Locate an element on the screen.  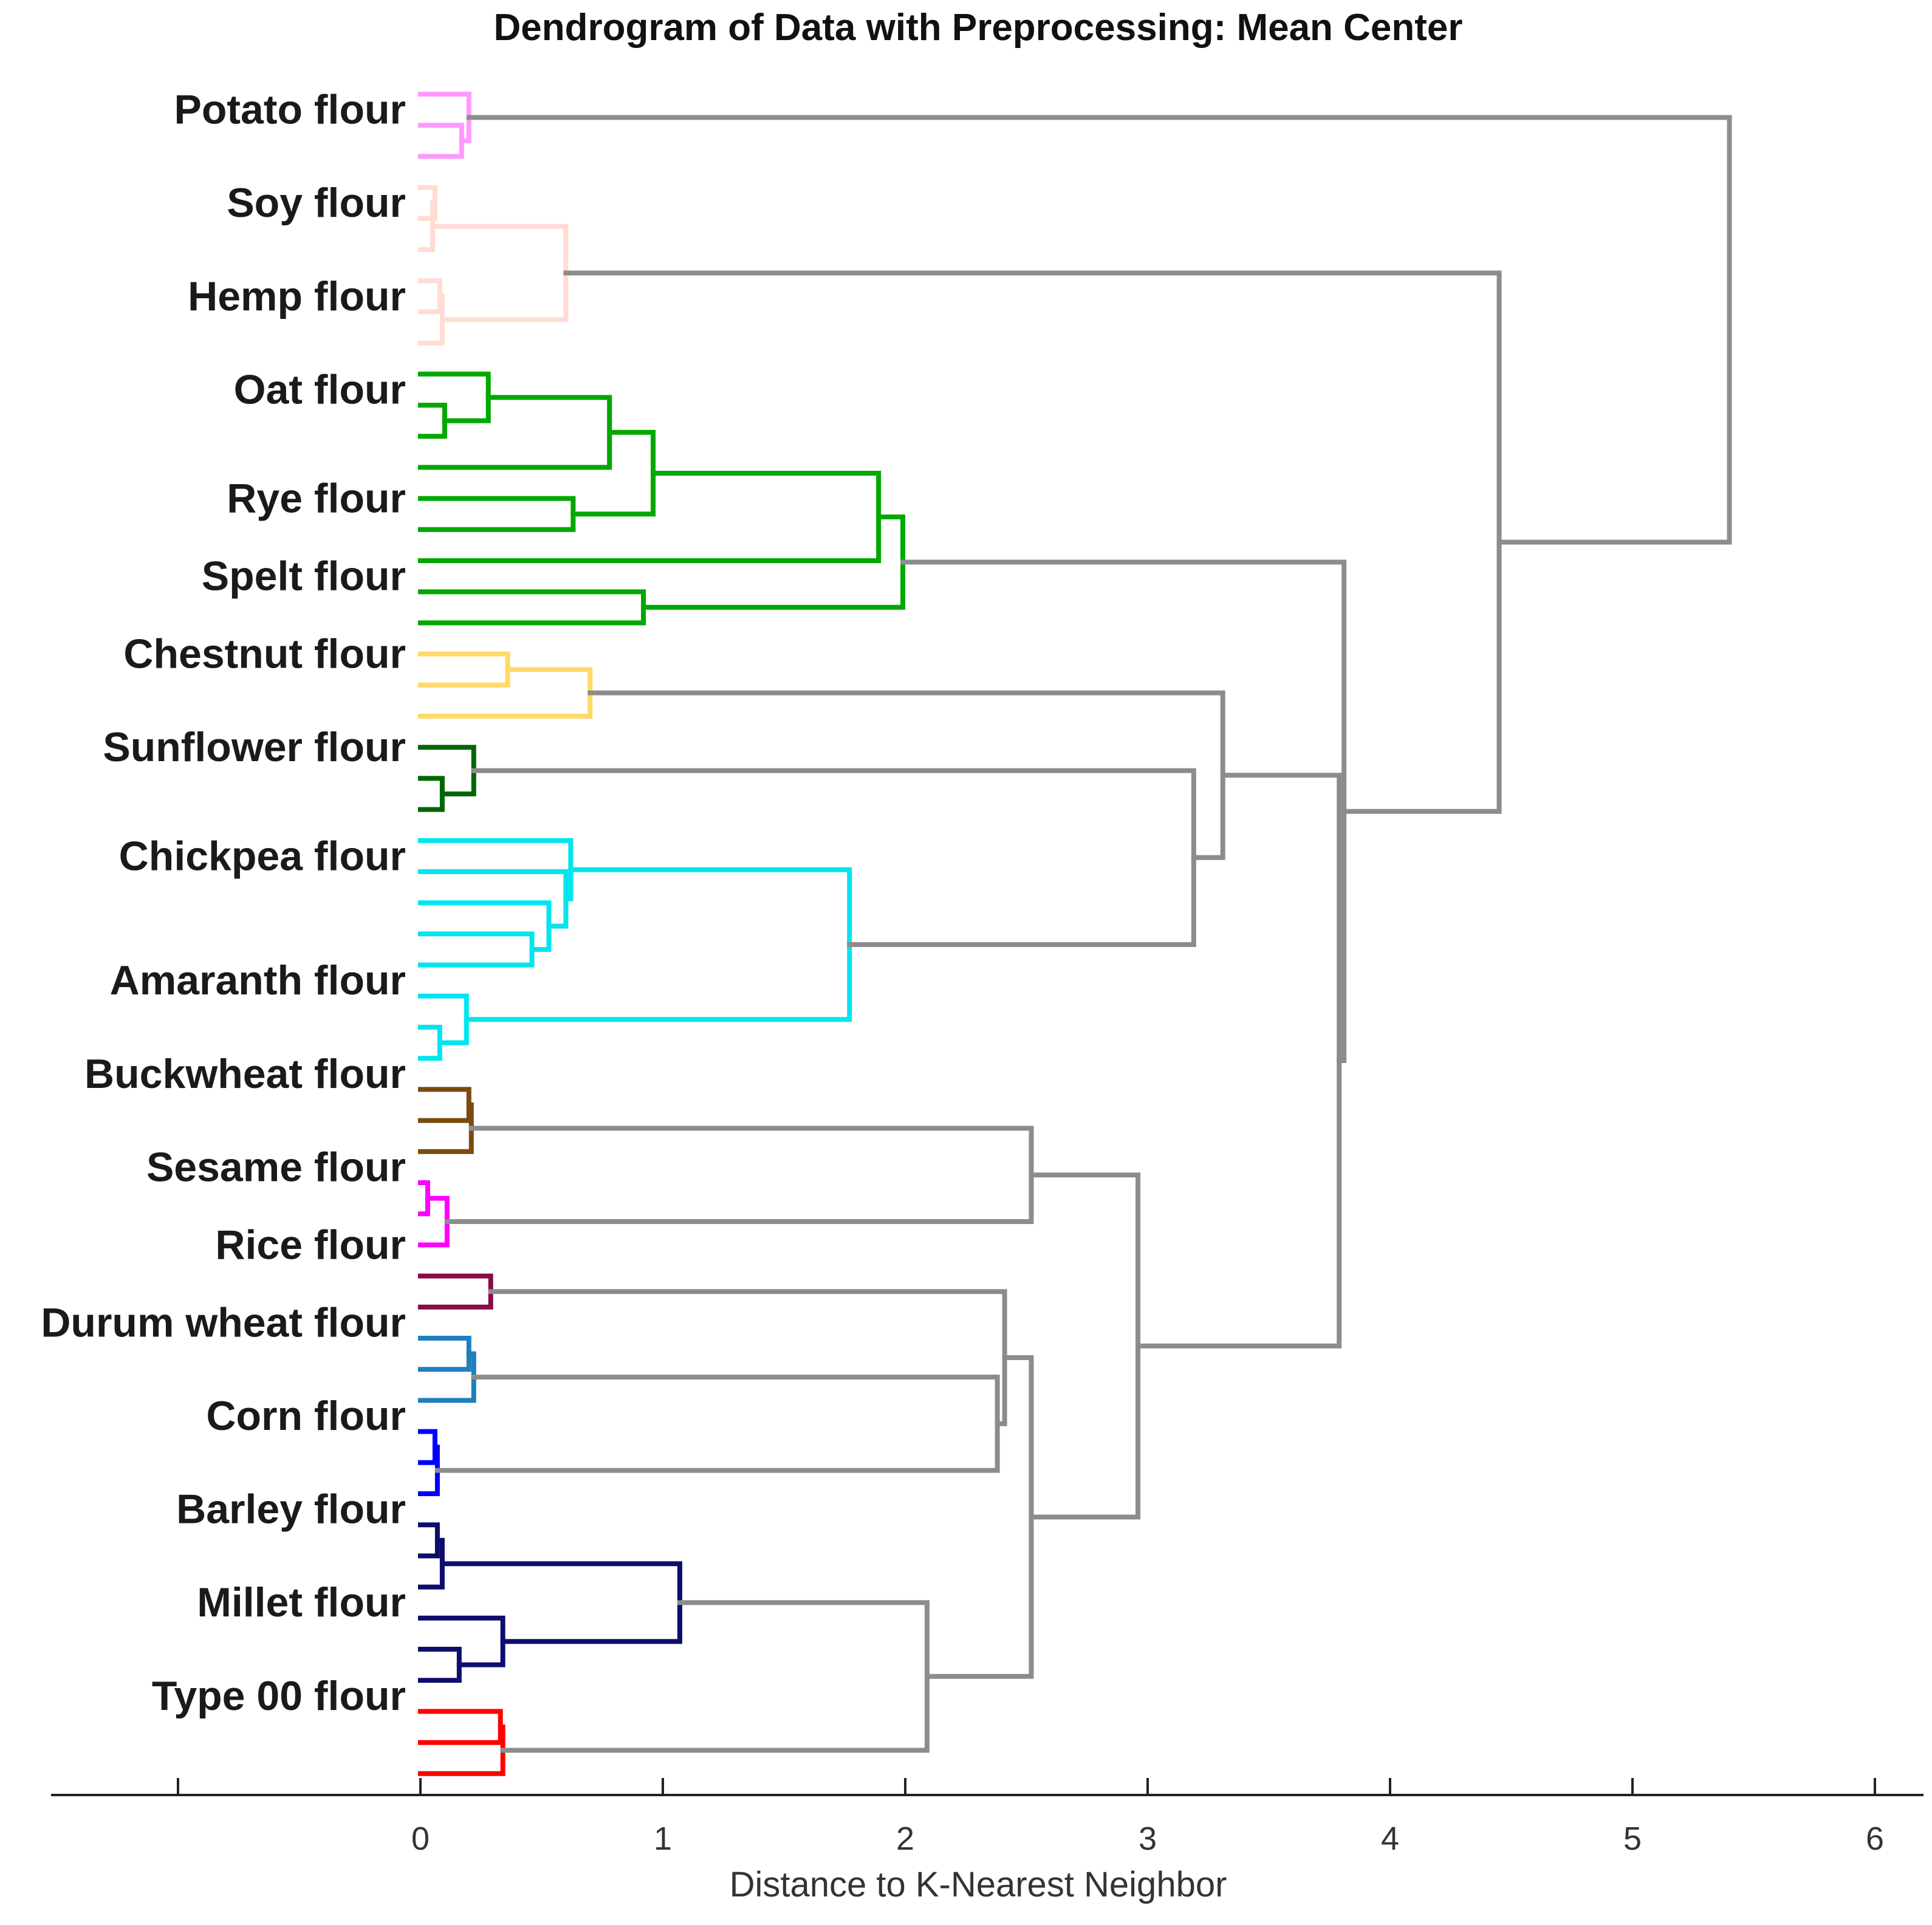
leaf-label-5: Rye flour is located at coordinates (316, 499).